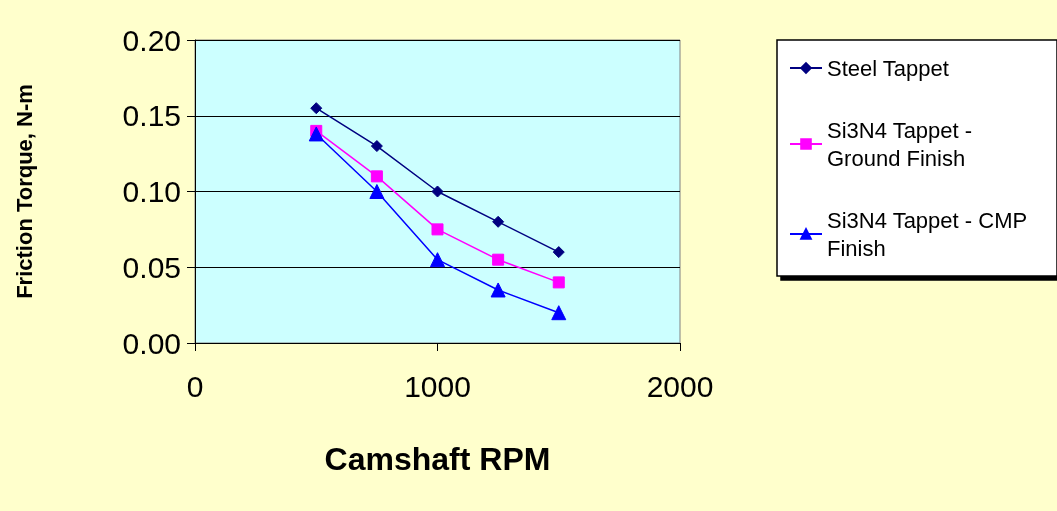  What do you see at coordinates (437, 386) in the screenshot?
I see `x-tick-label: 1000` at bounding box center [437, 386].